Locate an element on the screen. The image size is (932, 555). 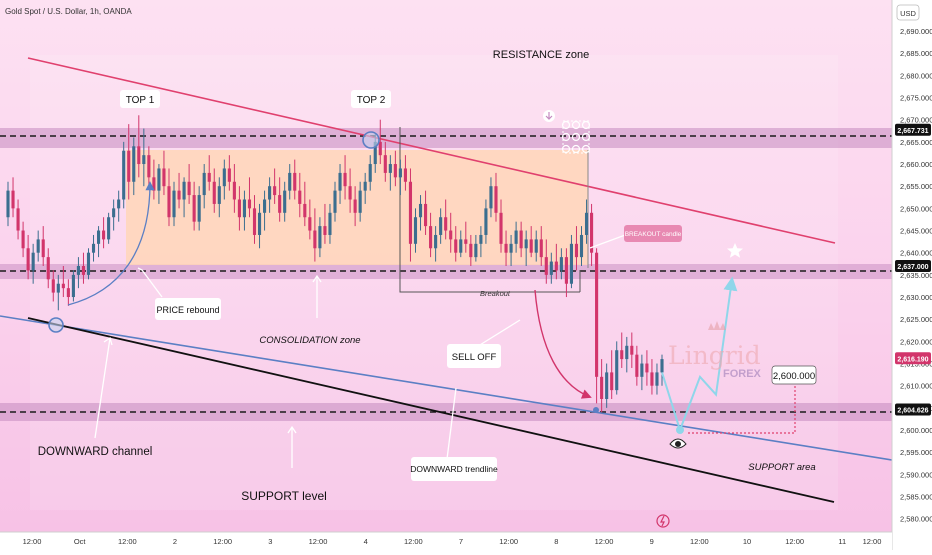
price-level-0-badge is located at coordinates (913, 129).